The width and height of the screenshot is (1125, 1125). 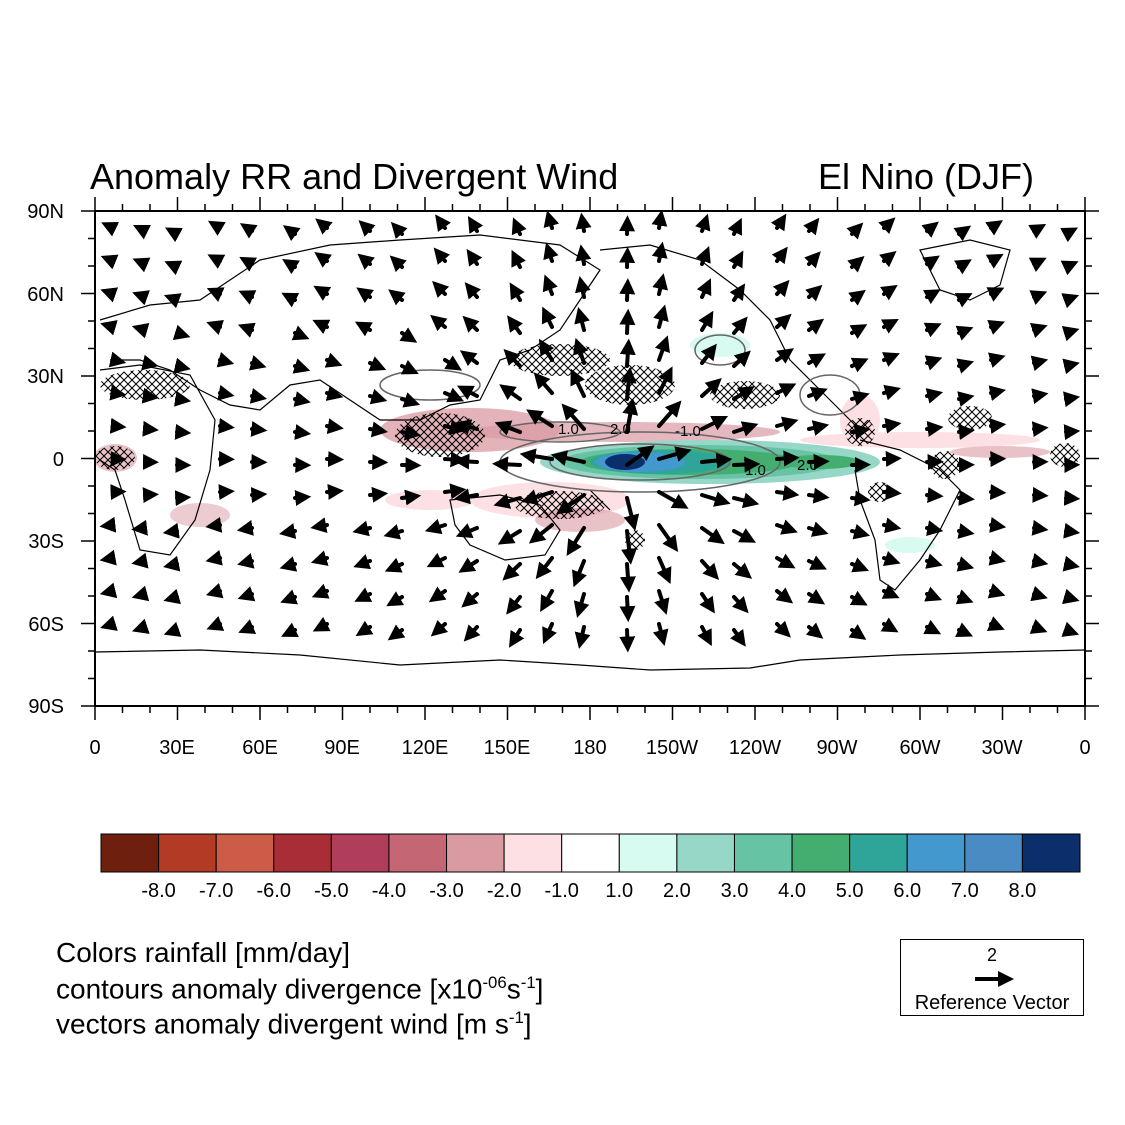 I want to click on lon-label: 120W, so click(x=755, y=748).